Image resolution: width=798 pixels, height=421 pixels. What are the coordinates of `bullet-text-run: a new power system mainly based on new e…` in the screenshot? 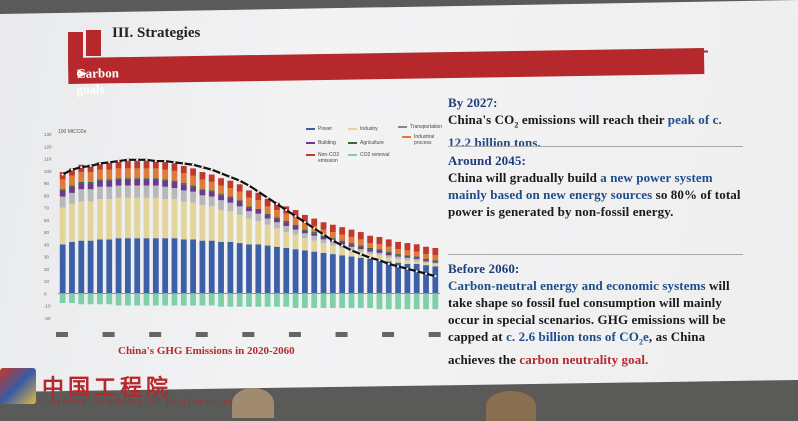 It's located at (580, 186).